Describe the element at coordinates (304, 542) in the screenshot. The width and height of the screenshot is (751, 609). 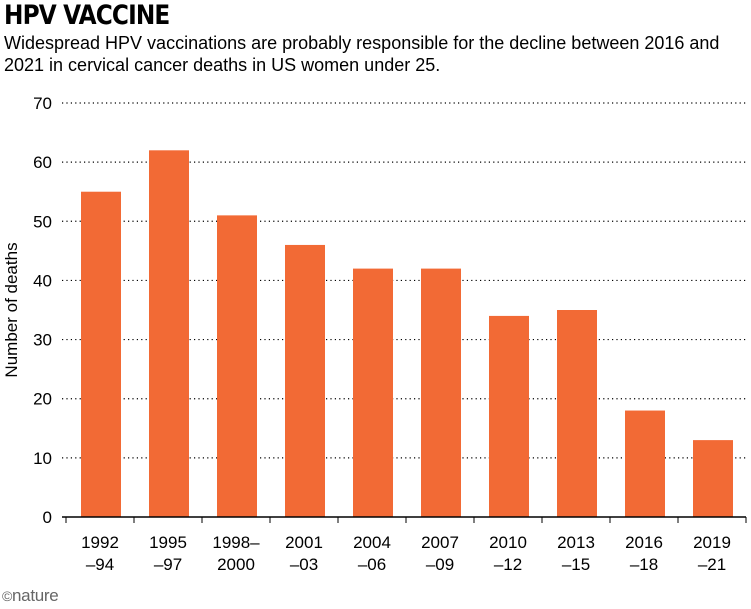
I see `x-tick-label: 2001` at that location.